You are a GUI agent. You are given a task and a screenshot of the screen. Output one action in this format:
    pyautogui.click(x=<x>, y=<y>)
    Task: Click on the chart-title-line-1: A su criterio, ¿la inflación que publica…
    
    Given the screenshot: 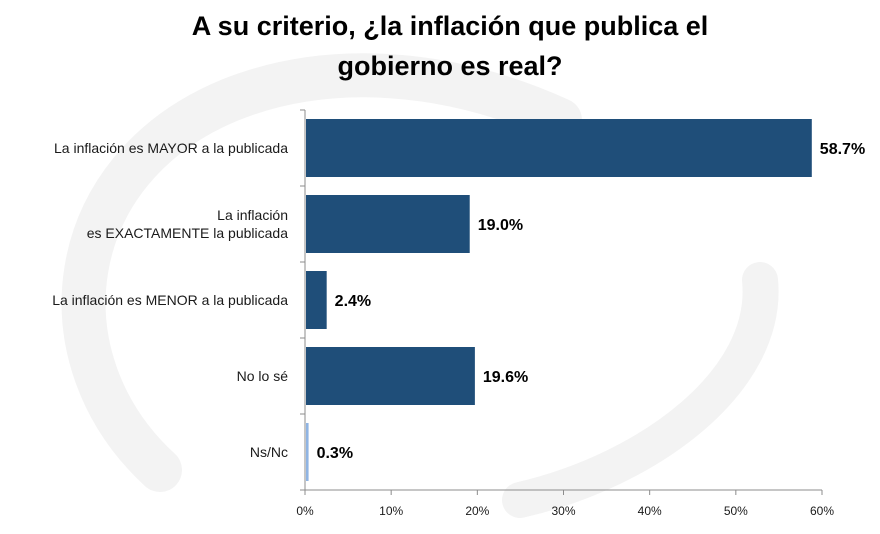 What is the action you would take?
    pyautogui.click(x=450, y=26)
    